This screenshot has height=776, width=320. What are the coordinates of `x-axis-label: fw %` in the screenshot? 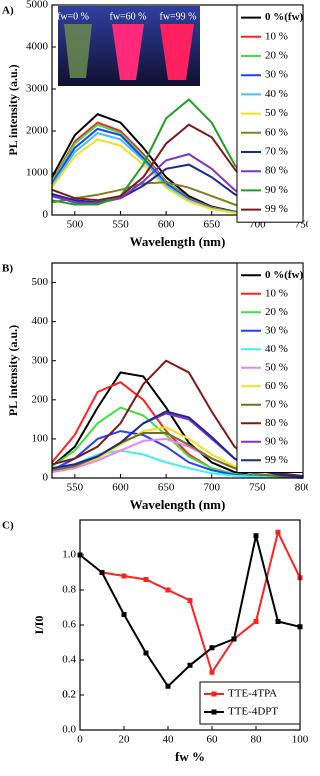 It's located at (190, 756).